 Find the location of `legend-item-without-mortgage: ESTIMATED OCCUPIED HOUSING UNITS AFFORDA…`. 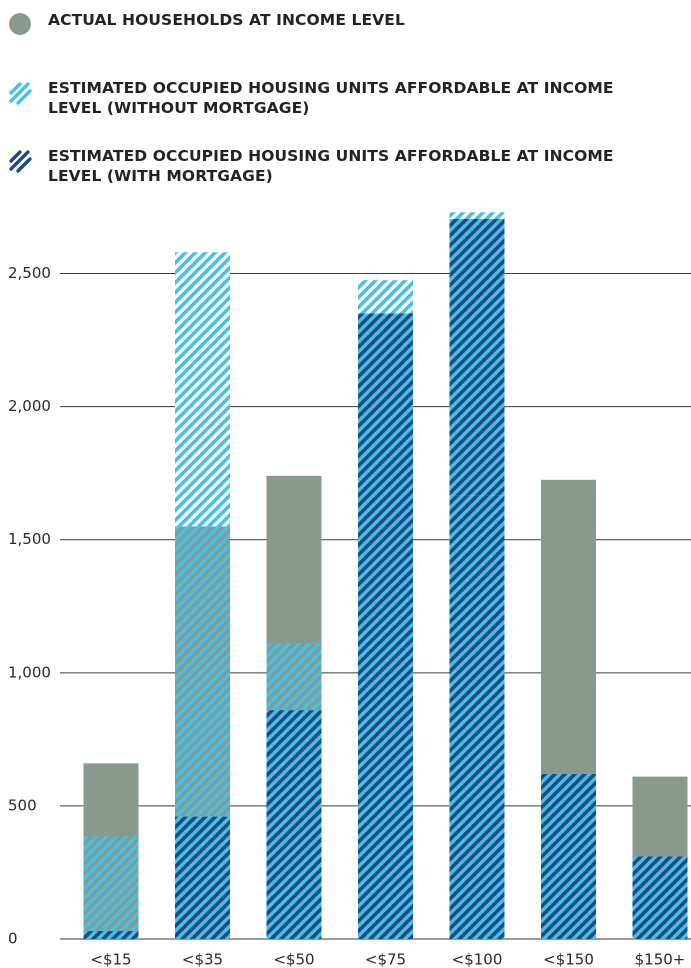

legend-item-without-mortgage: ESTIMATED OCCUPIED HOUSING UNITS AFFORDA… is located at coordinates (338, 98).